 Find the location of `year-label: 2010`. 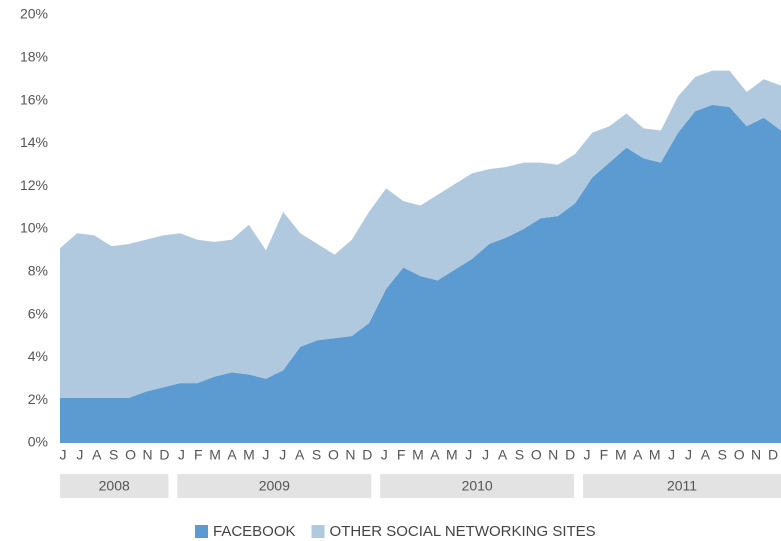

year-label: 2010 is located at coordinates (477, 486).